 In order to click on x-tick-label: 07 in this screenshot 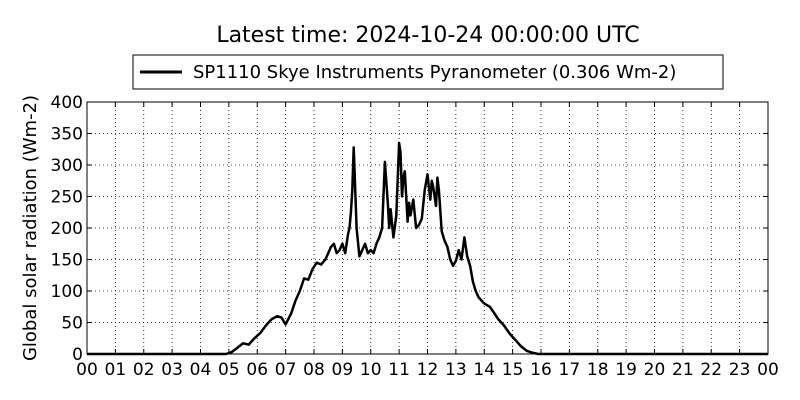, I will do `click(286, 370)`.